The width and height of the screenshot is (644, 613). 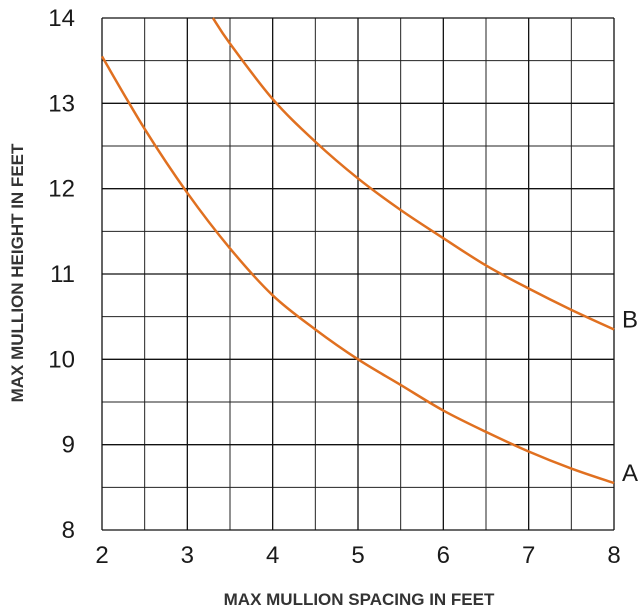 I want to click on x-tick-label: 8, so click(x=613, y=555).